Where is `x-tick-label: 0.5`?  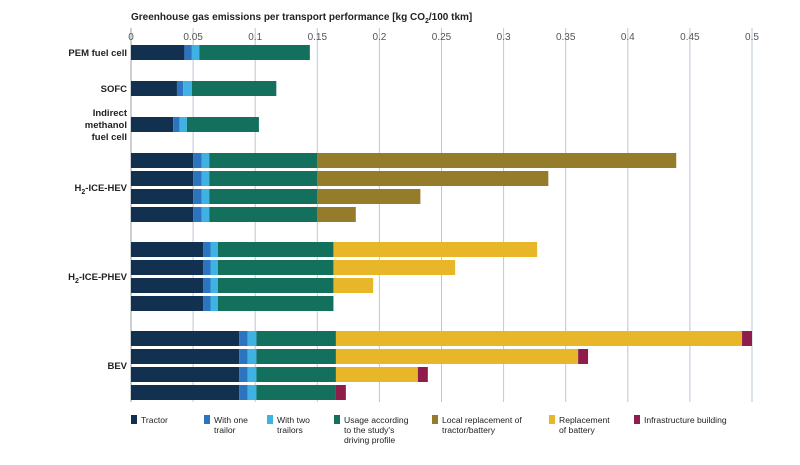 x-tick-label: 0.5 is located at coordinates (752, 37).